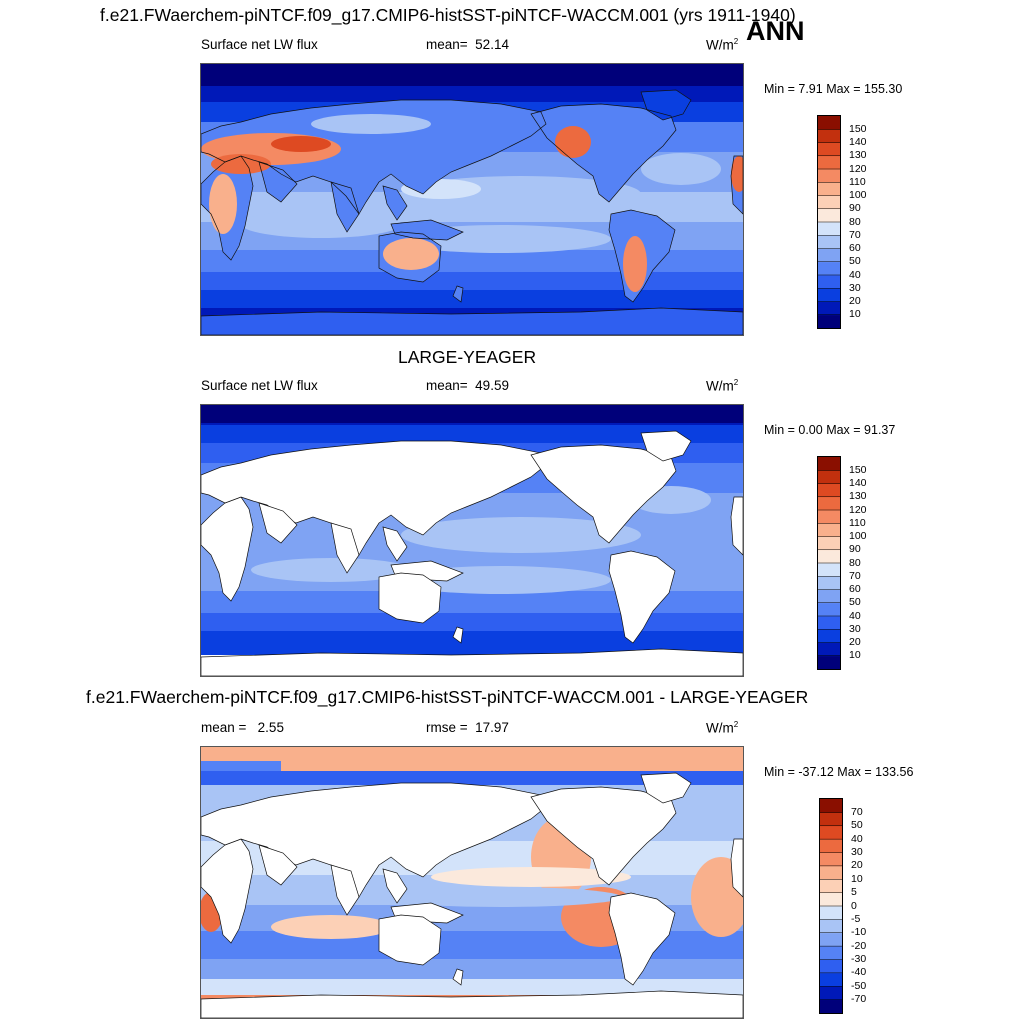 The image size is (1024, 1024). What do you see at coordinates (857, 181) in the screenshot?
I see `colorbar-tick-label: 110` at bounding box center [857, 181].